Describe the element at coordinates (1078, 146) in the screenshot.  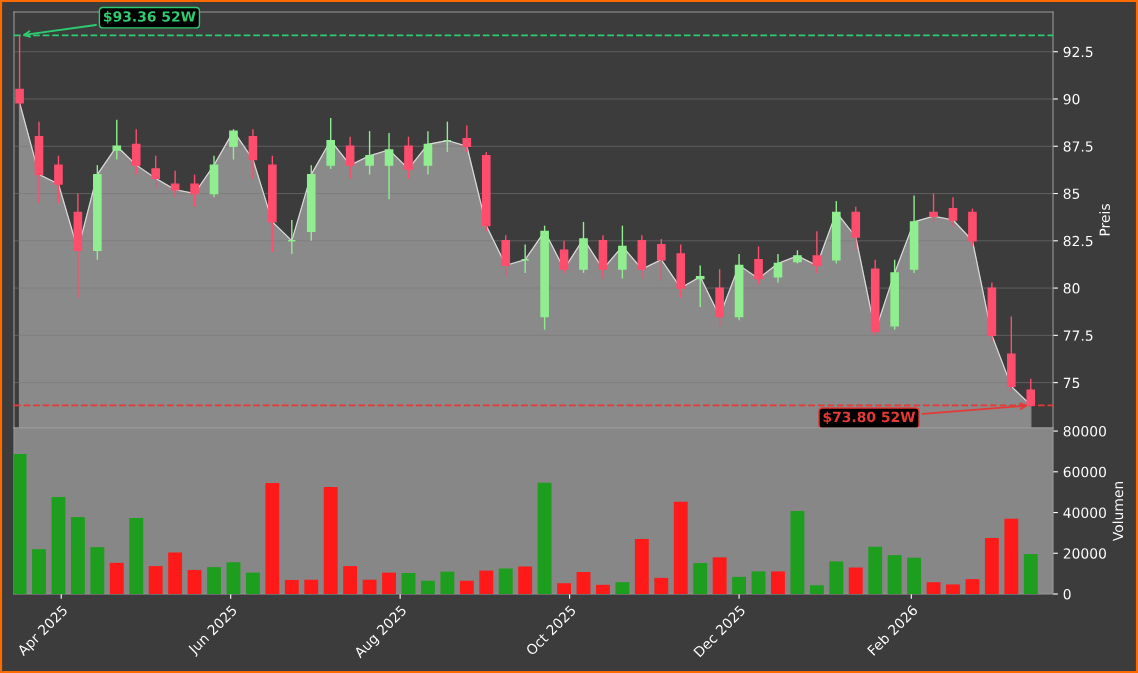
I see `y-tick-label: 87.5` at that location.